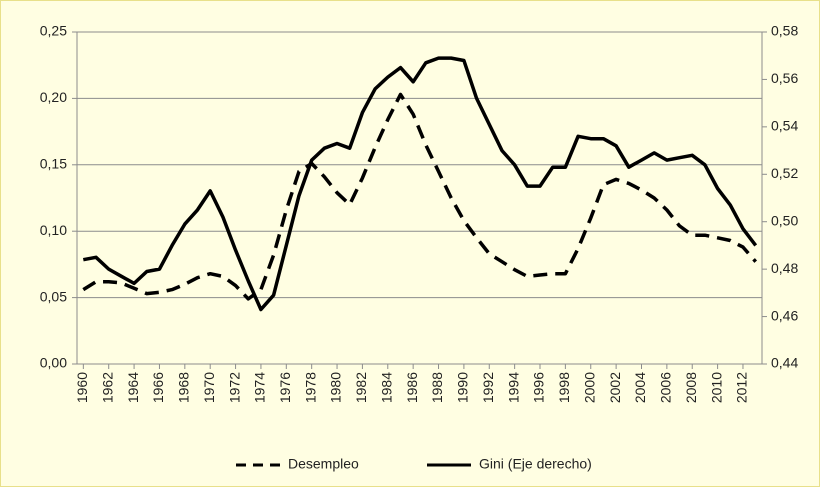 This screenshot has height=487, width=820. I want to click on x-tick-label: 1994, so click(513, 387).